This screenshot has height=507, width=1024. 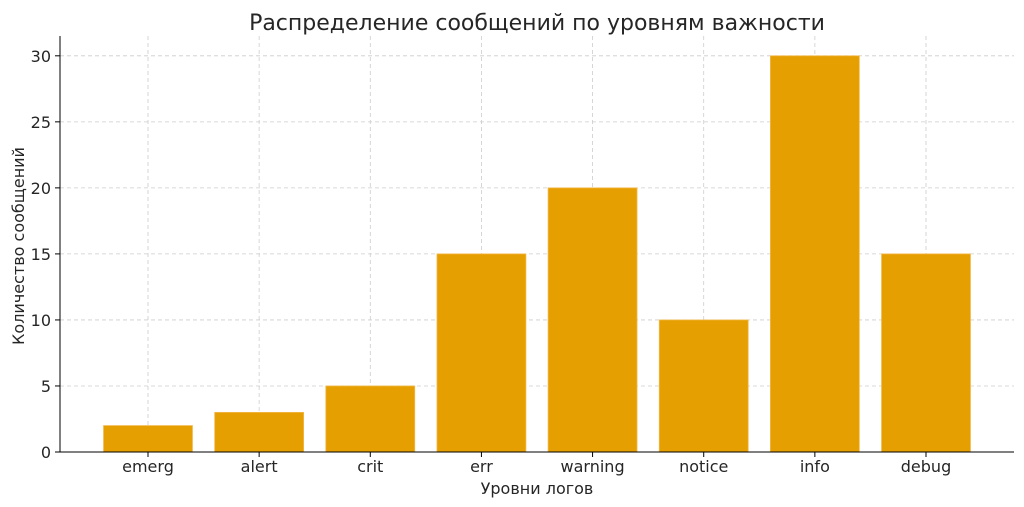 What do you see at coordinates (41, 320) in the screenshot?
I see `y-tick-label: 10` at bounding box center [41, 320].